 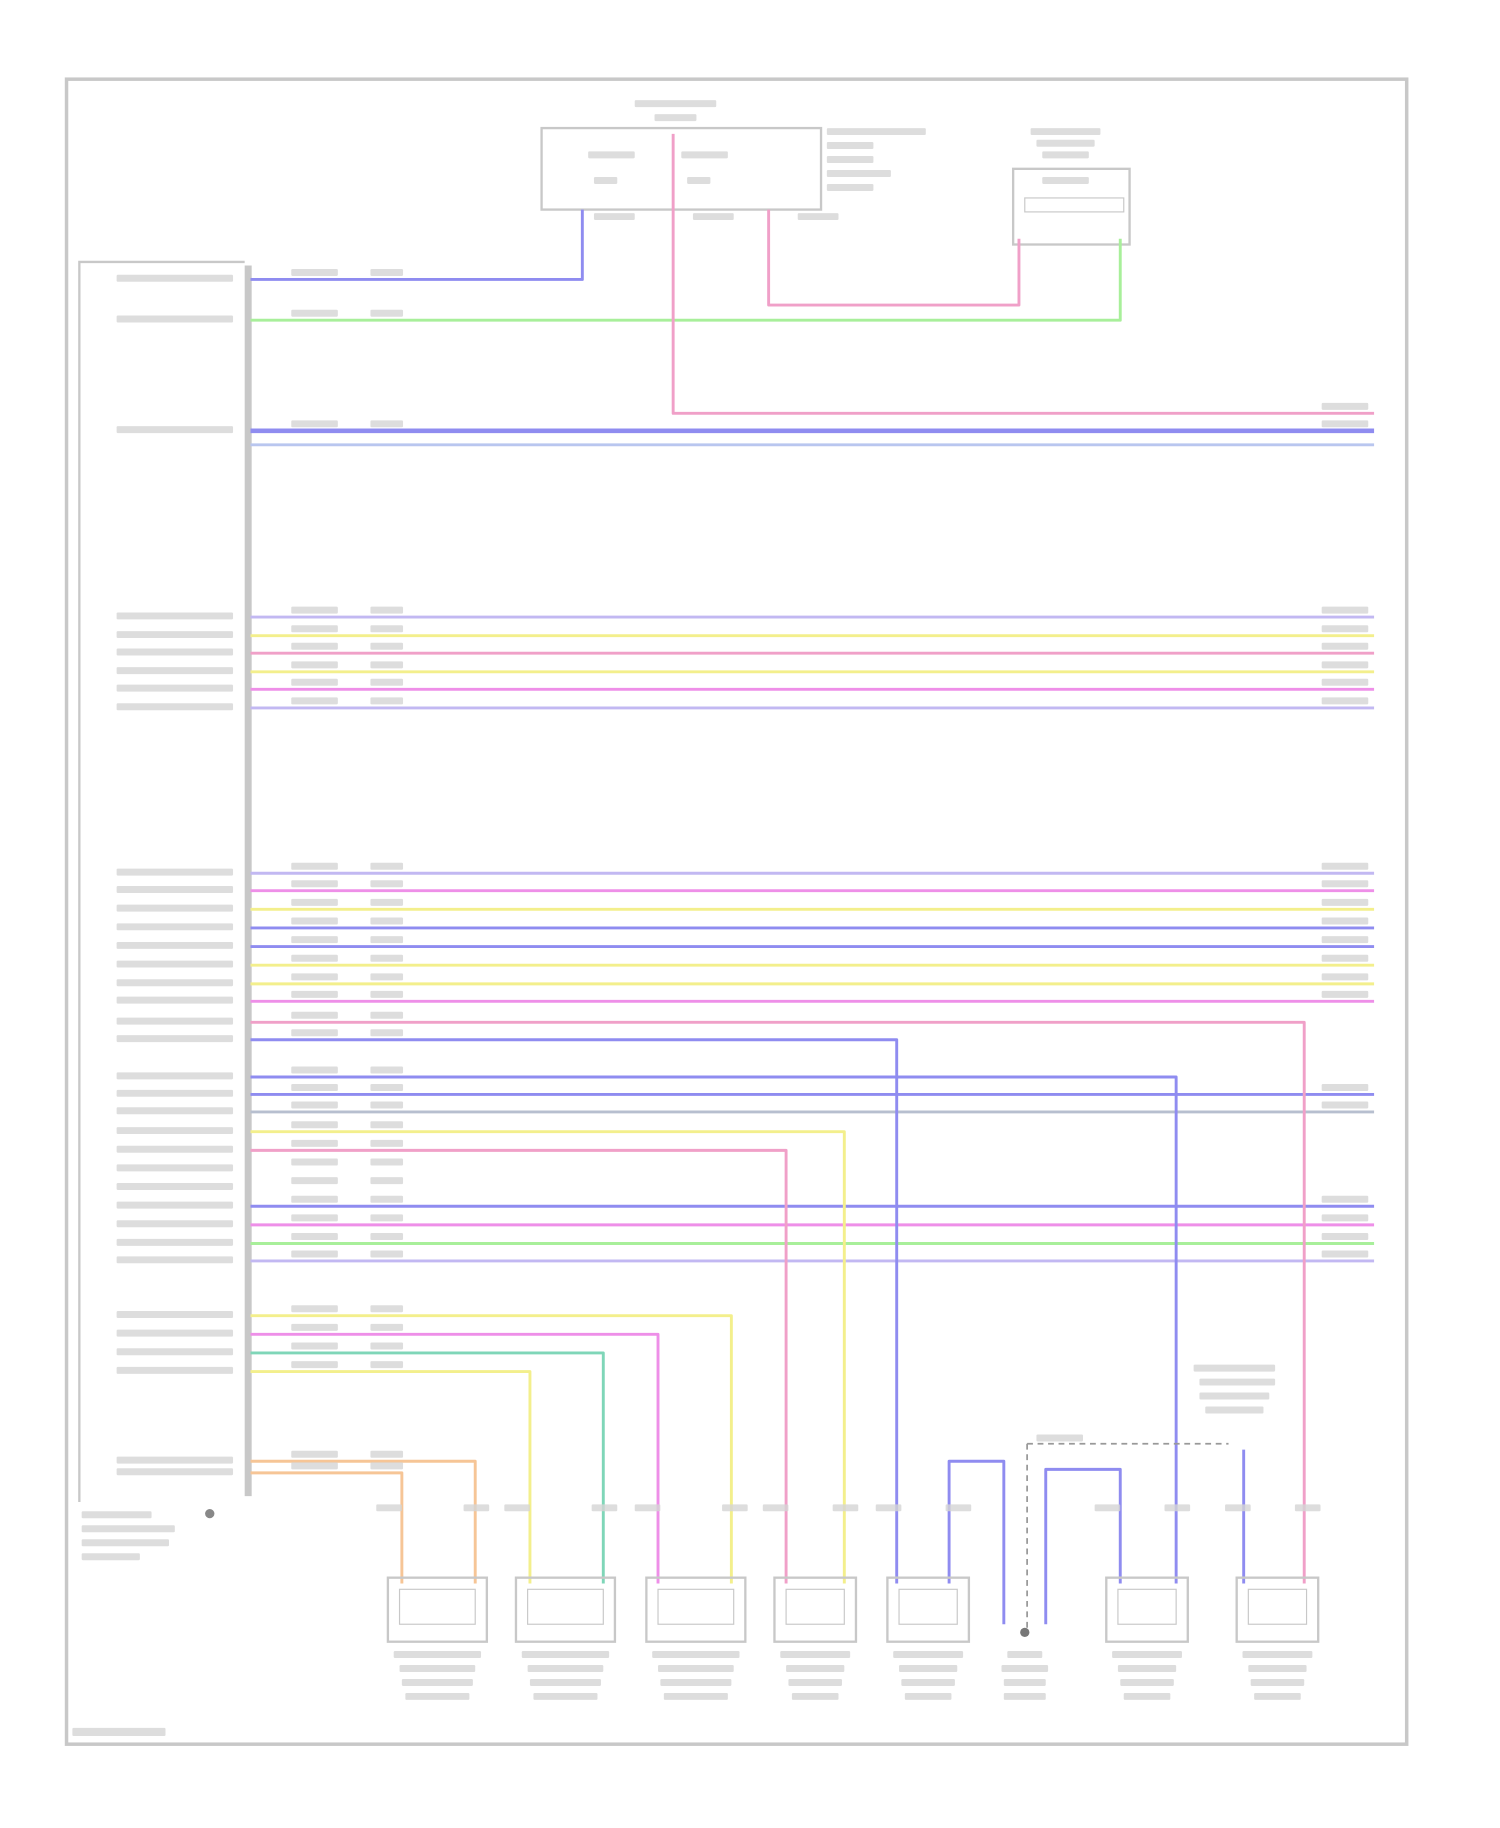 What do you see at coordinates (681, 168) in the screenshot?
I see `top-module` at bounding box center [681, 168].